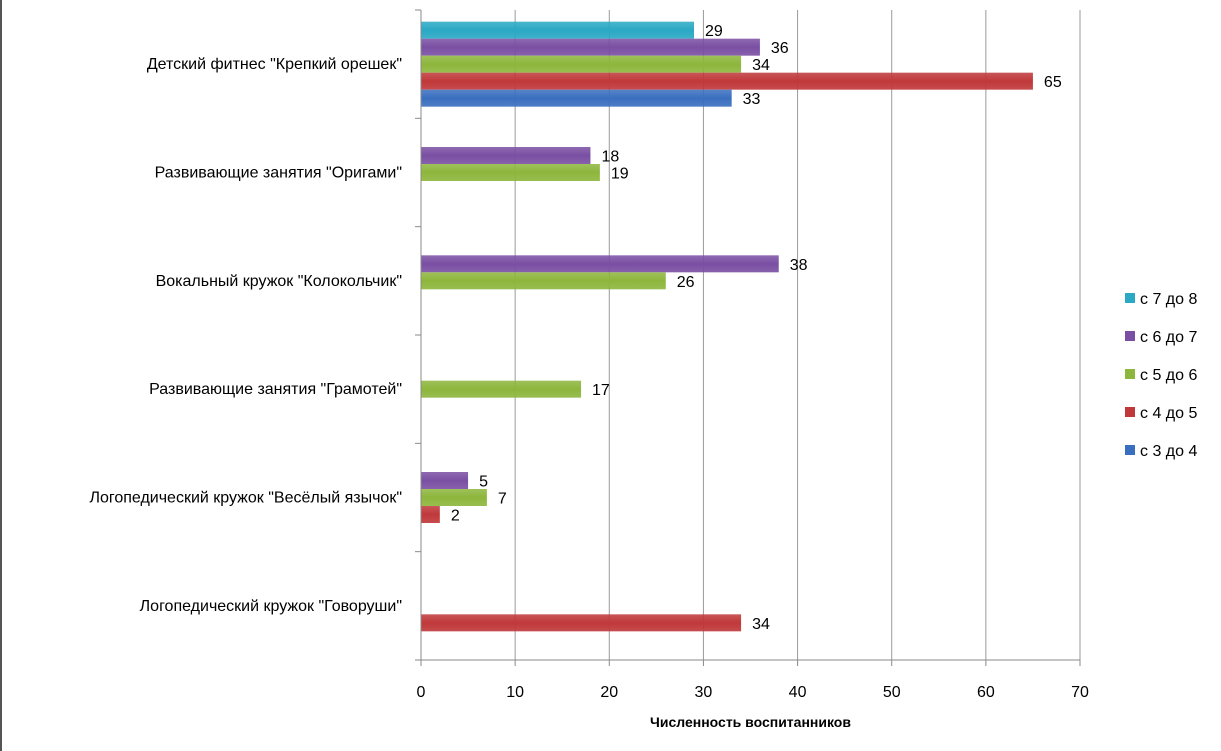 This screenshot has height=751, width=1221. Describe the element at coordinates (798, 692) in the screenshot. I see `x-tick-label: 40` at that location.